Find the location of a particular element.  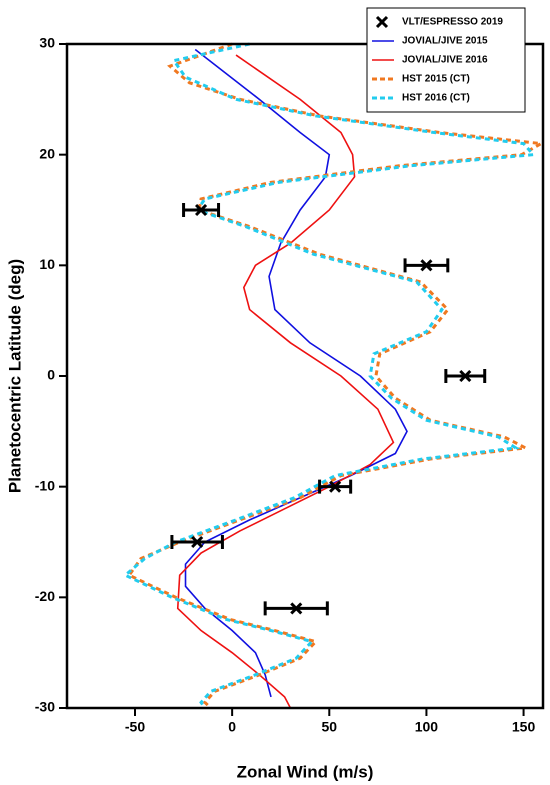

y-tick-label: 10 is located at coordinates (47, 264).